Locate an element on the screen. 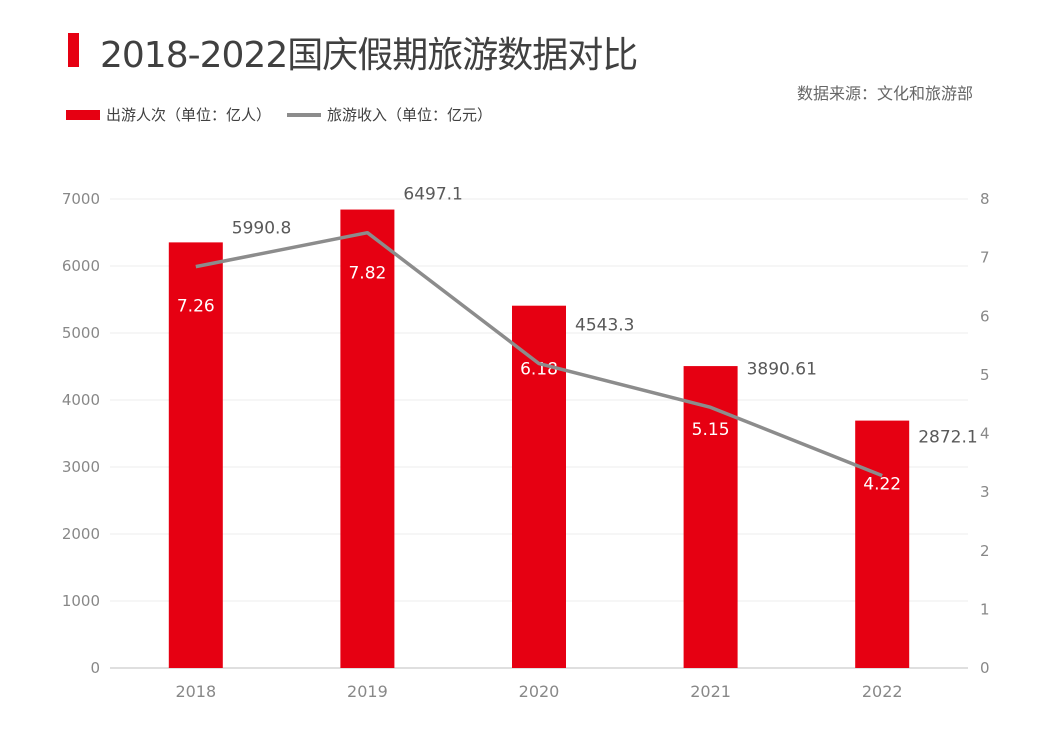  legend-swatch-line is located at coordinates (304, 114).